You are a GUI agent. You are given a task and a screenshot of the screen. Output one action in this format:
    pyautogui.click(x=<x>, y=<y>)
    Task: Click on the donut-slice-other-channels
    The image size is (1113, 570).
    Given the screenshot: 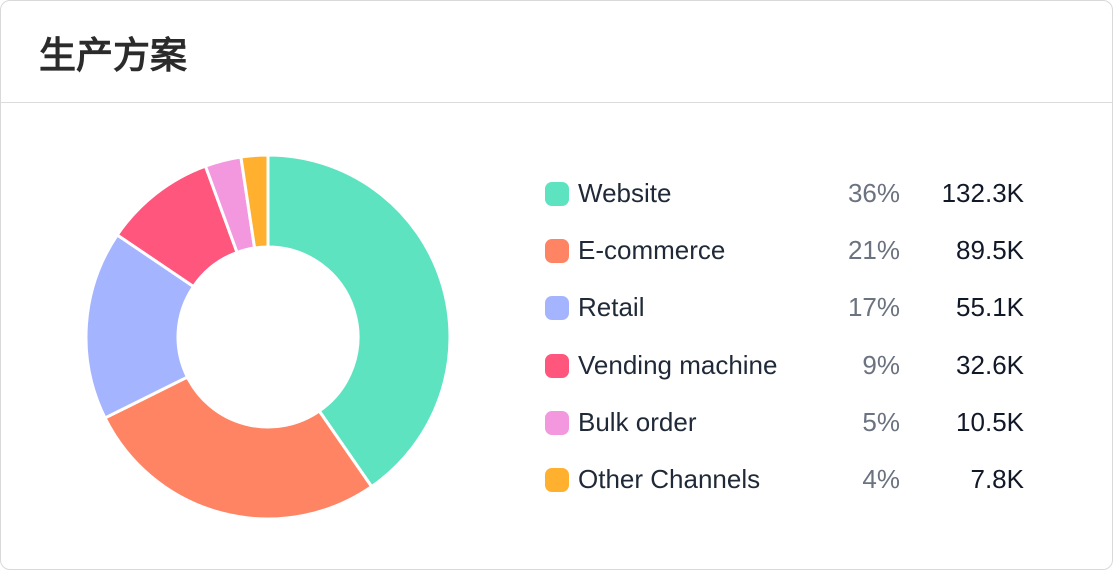 What is the action you would take?
    pyautogui.click(x=254, y=201)
    